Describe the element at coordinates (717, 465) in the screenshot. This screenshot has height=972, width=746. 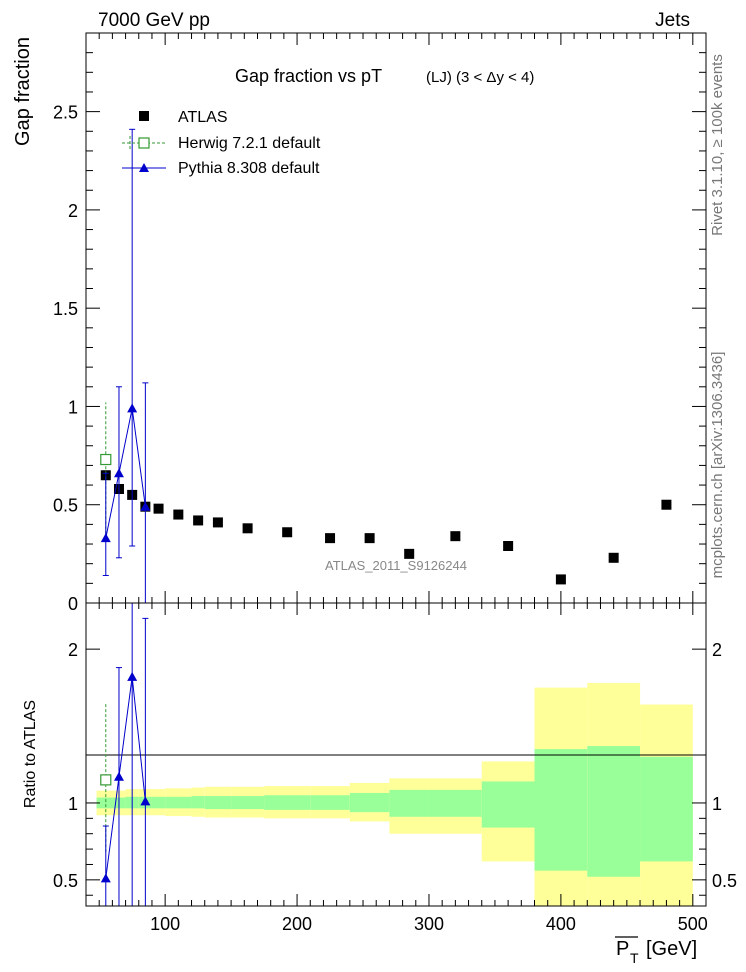
I see `mcplots-label: mcplots.cern.ch [arXiv:1306.3436]` at that location.